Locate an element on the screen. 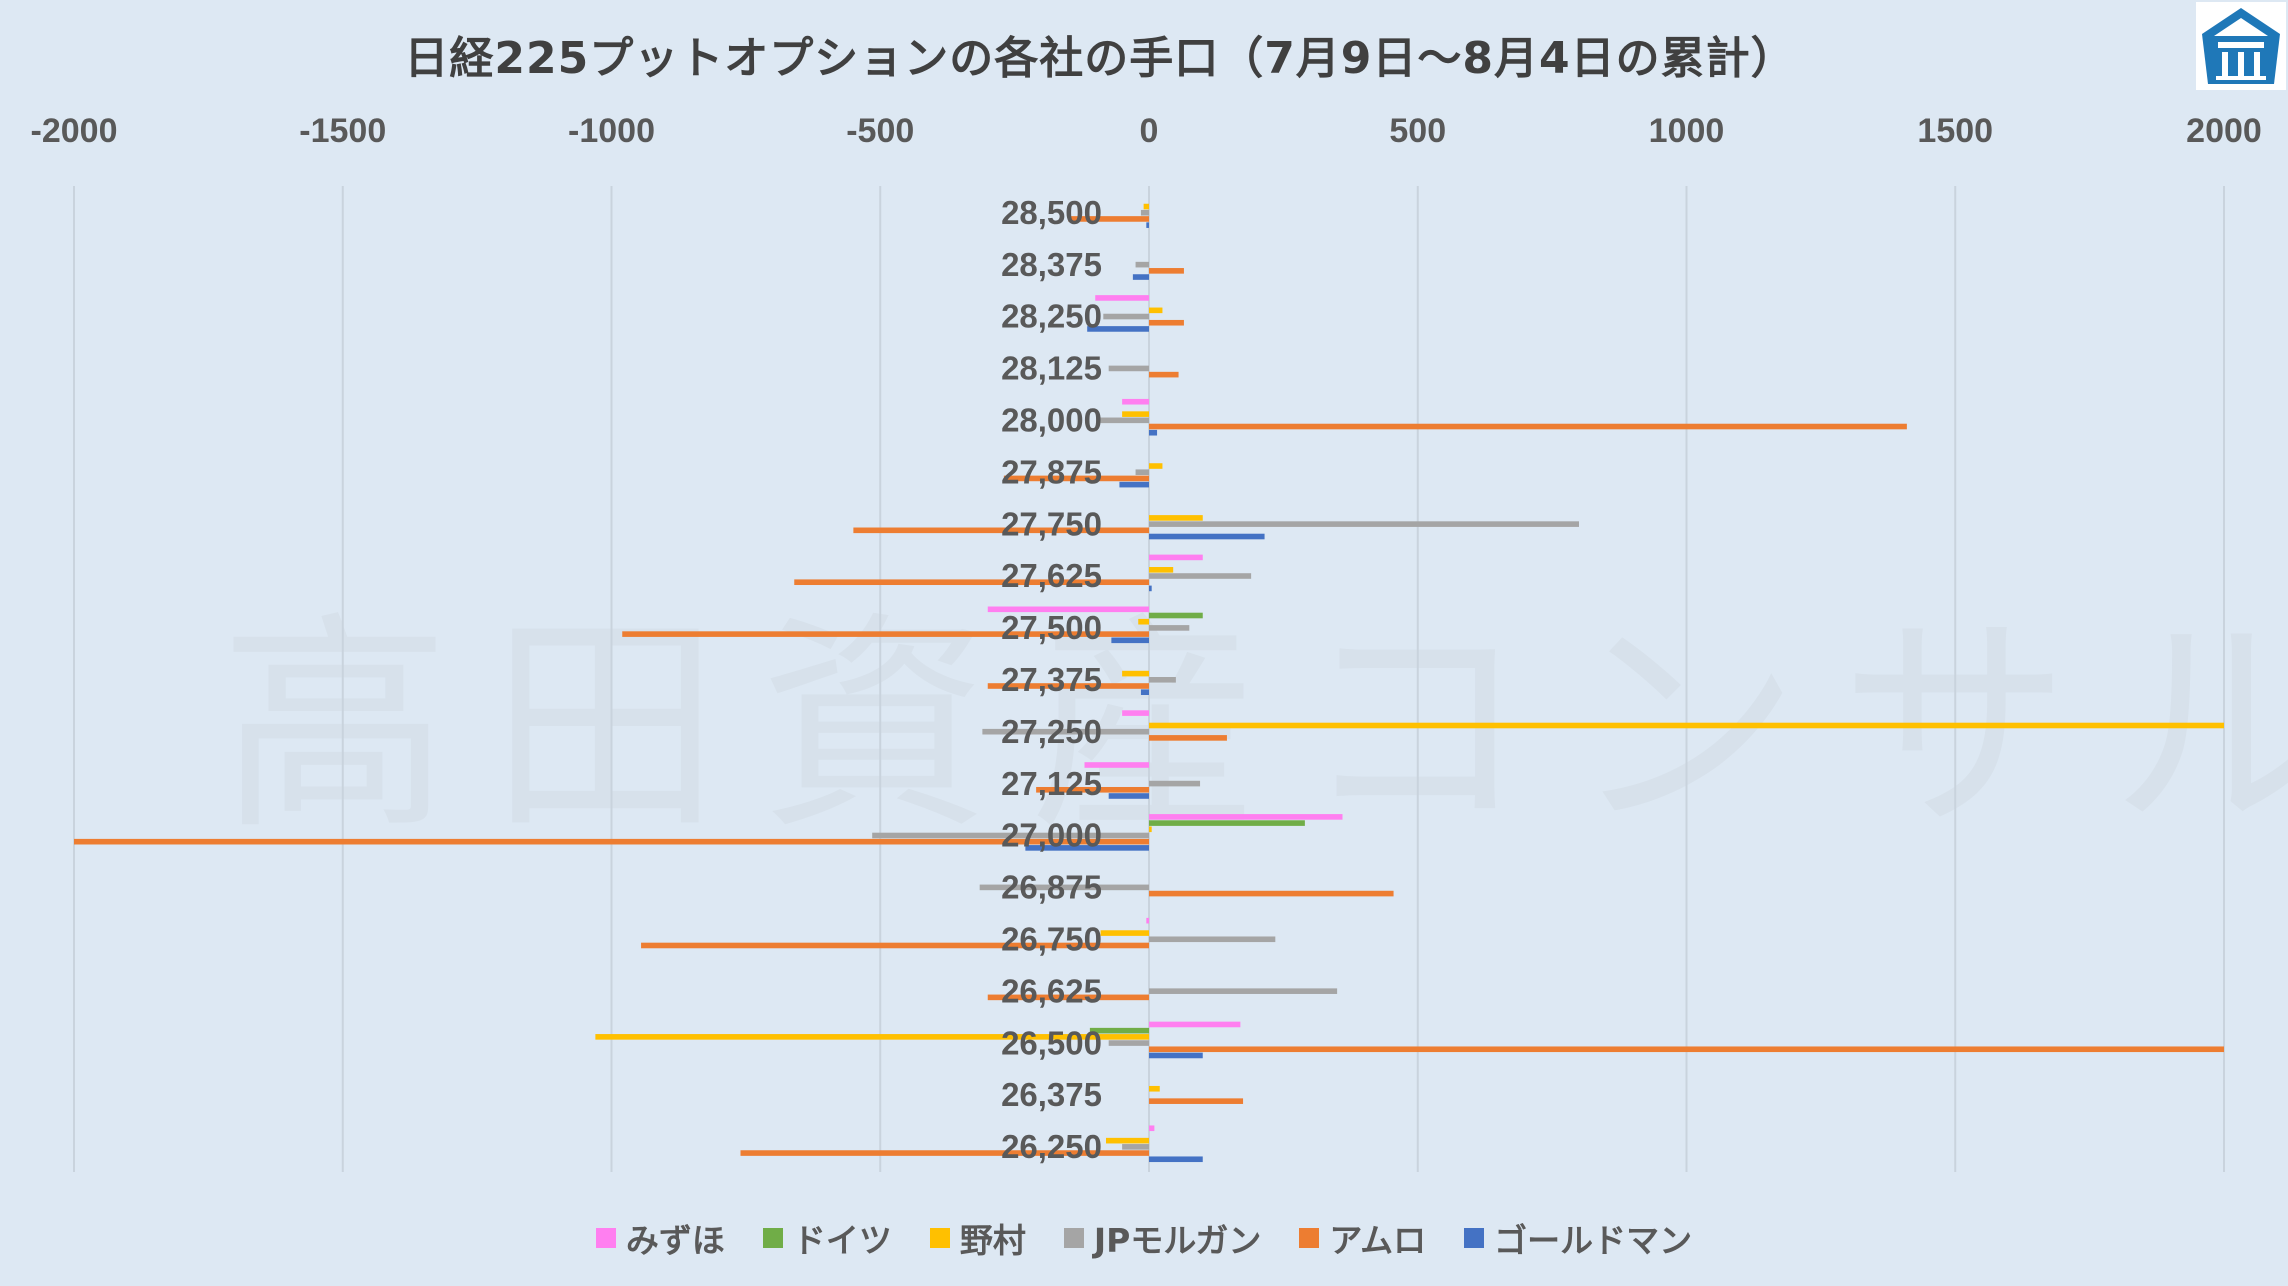 Image resolution: width=2288 pixels, height=1286 pixels. legend: みずほ ドイツ 野村 JPモルガン アムロ ゴールドマン is located at coordinates (1144, 1238).